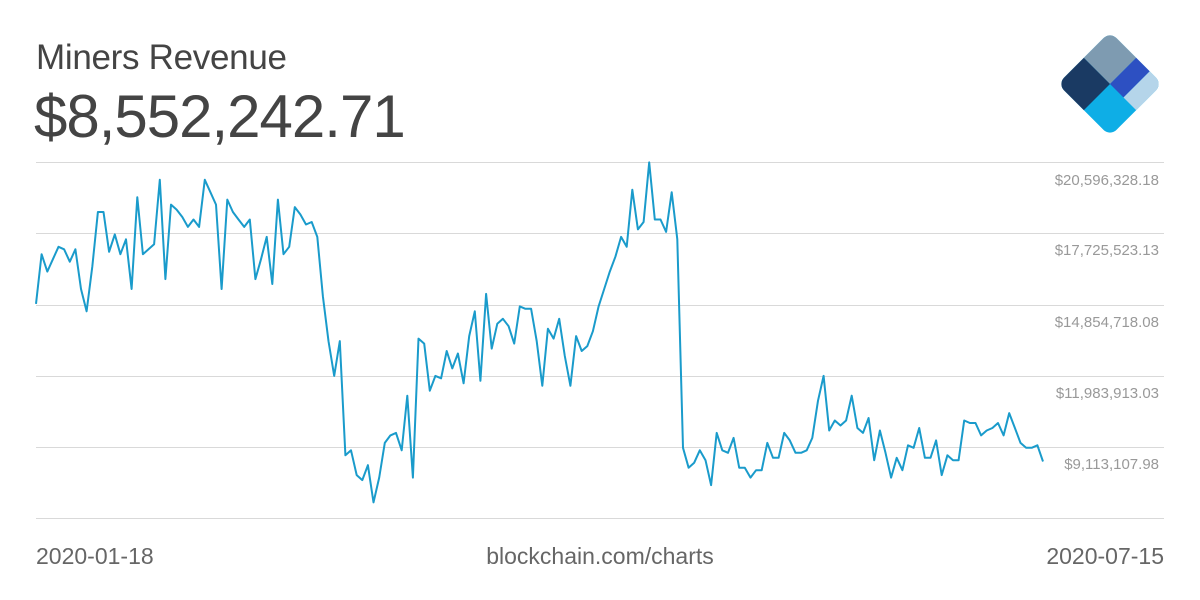 This screenshot has height=600, width=1200. I want to click on chart-title: Miners Revenue, so click(161, 57).